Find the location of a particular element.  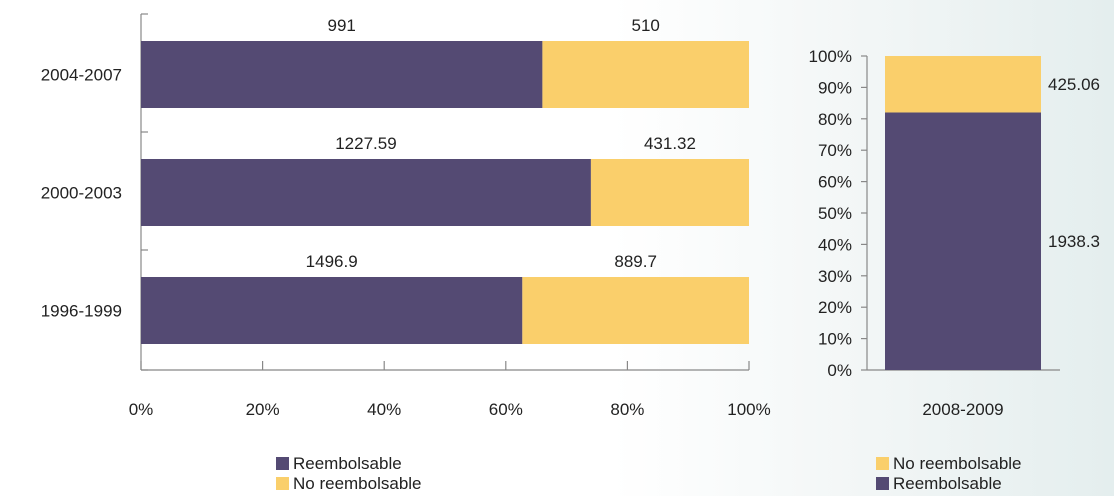

x-tick-label: 80% is located at coordinates (627, 409).